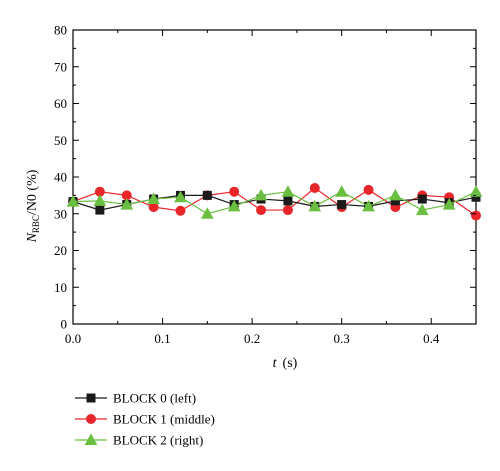  I want to click on x-tick-label: 0.3, so click(342, 338).